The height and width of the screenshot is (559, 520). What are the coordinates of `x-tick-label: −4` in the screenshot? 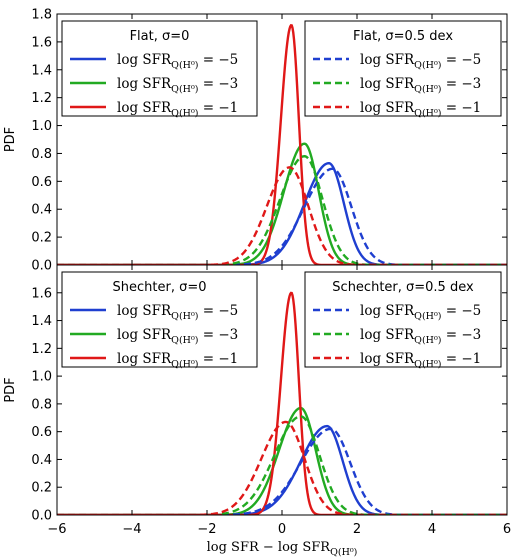 It's located at (131, 529).